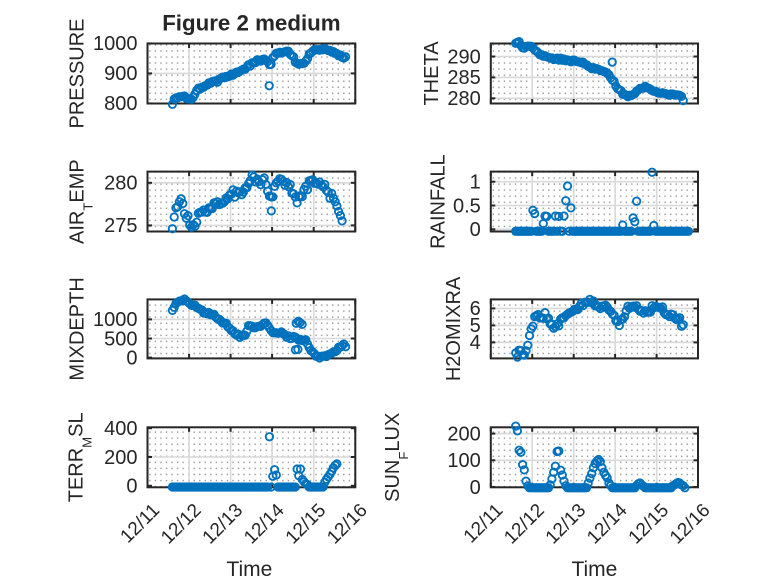  What do you see at coordinates (463, 78) in the screenshot?
I see `svg-text: 285` at bounding box center [463, 78].